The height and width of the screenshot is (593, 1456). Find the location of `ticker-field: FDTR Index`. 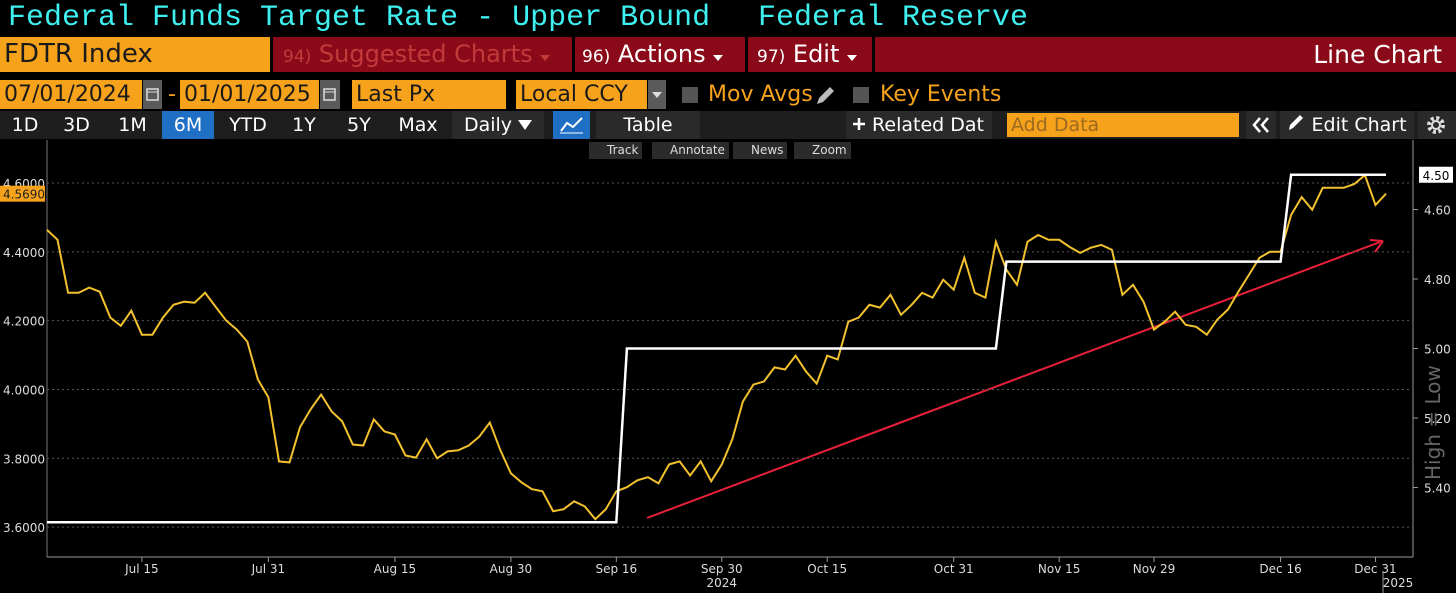

ticker-field: FDTR Index is located at coordinates (135, 54).